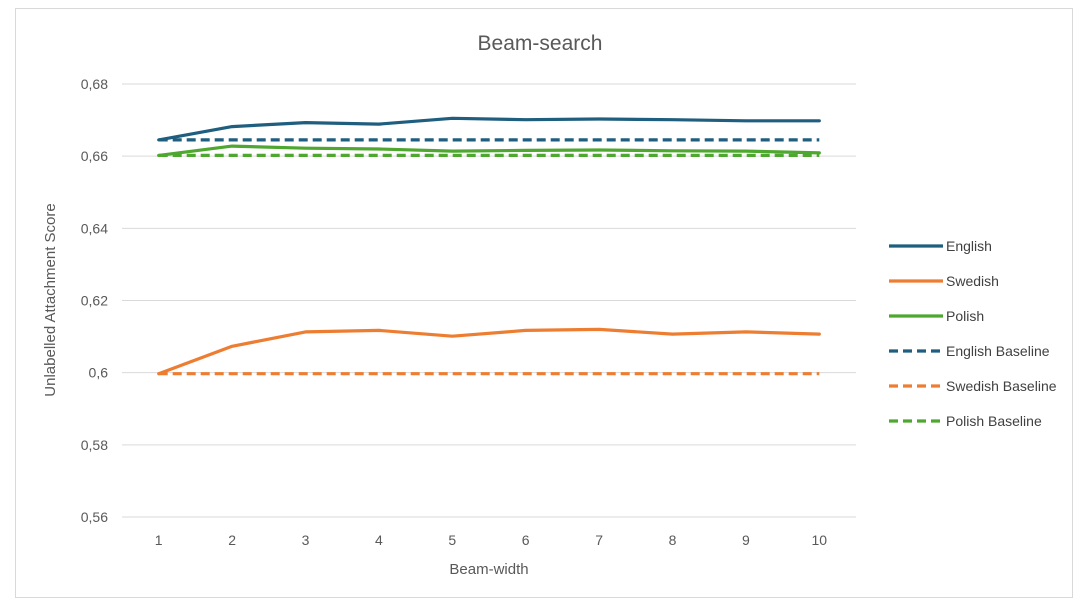 The height and width of the screenshot is (602, 1089). I want to click on y-tick-label: 0,66, so click(94, 156).